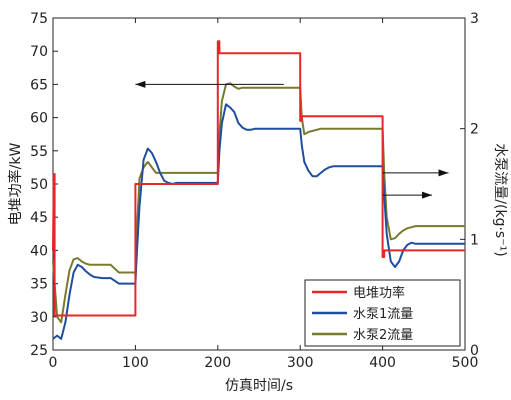 This screenshot has height=400, width=511. I want to click on y-right-axis-label: 水泵流量/(kg·s⁻¹), so click(500, 199).